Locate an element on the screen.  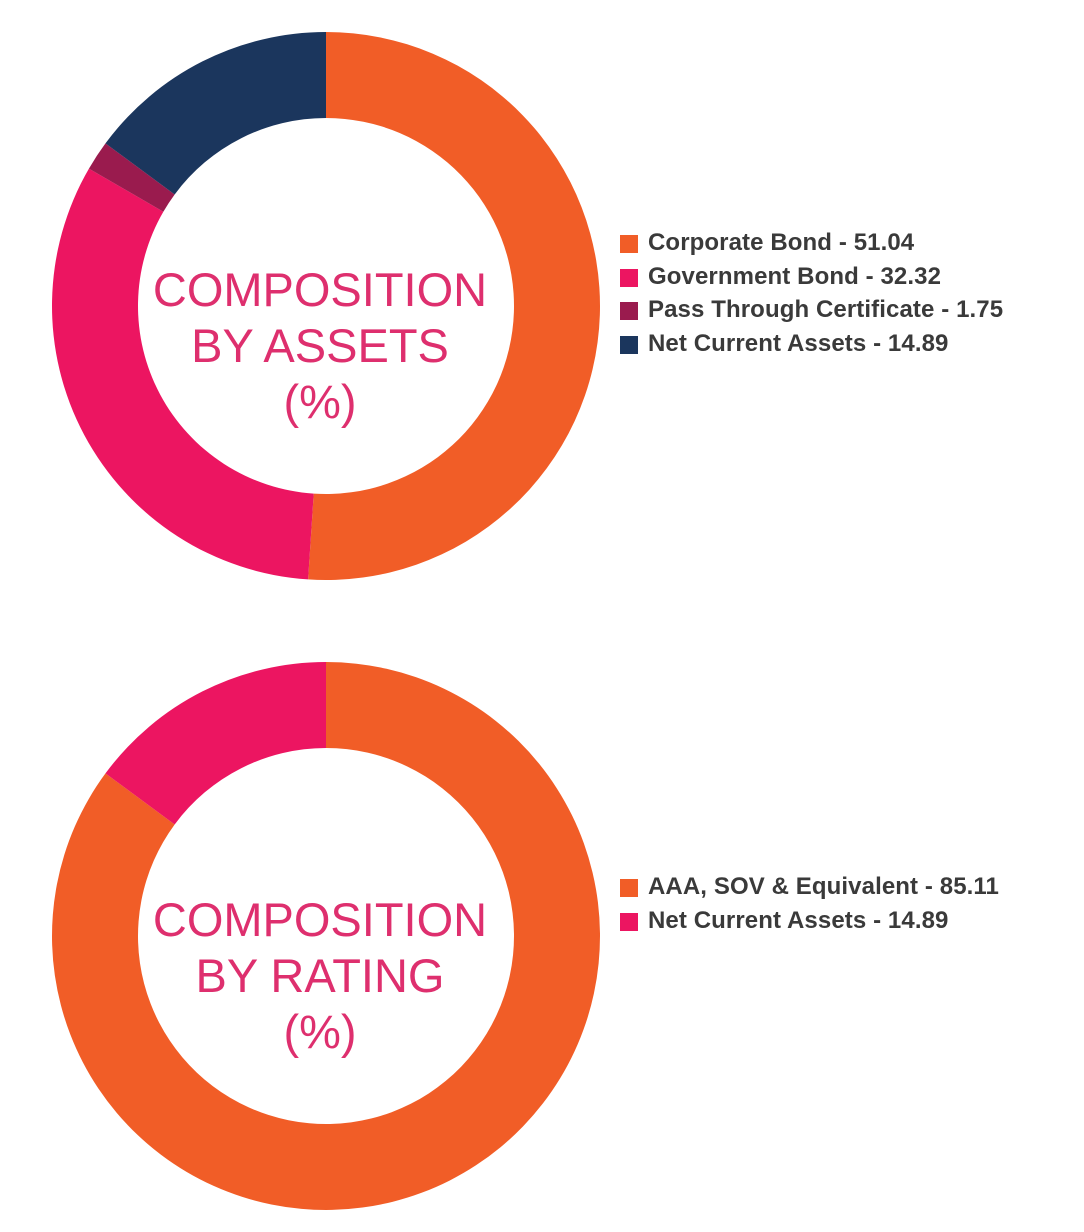
legend-item-pass-through-certificate: Pass Through Certificate - 1.75 is located at coordinates (840, 310).